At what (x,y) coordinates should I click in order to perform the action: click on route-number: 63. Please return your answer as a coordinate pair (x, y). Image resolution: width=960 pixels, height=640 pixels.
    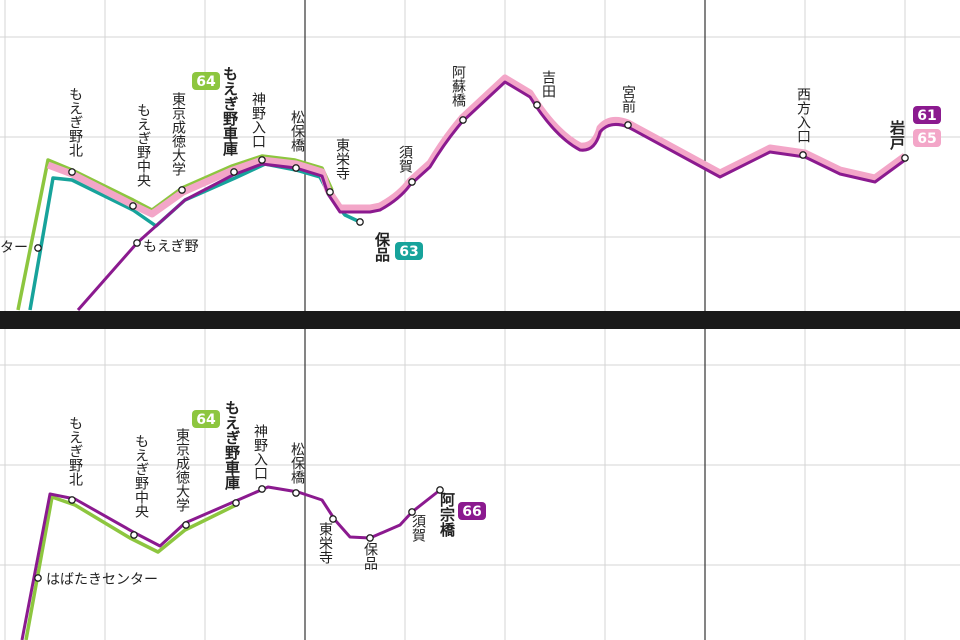
    Looking at the image, I should click on (408, 252).